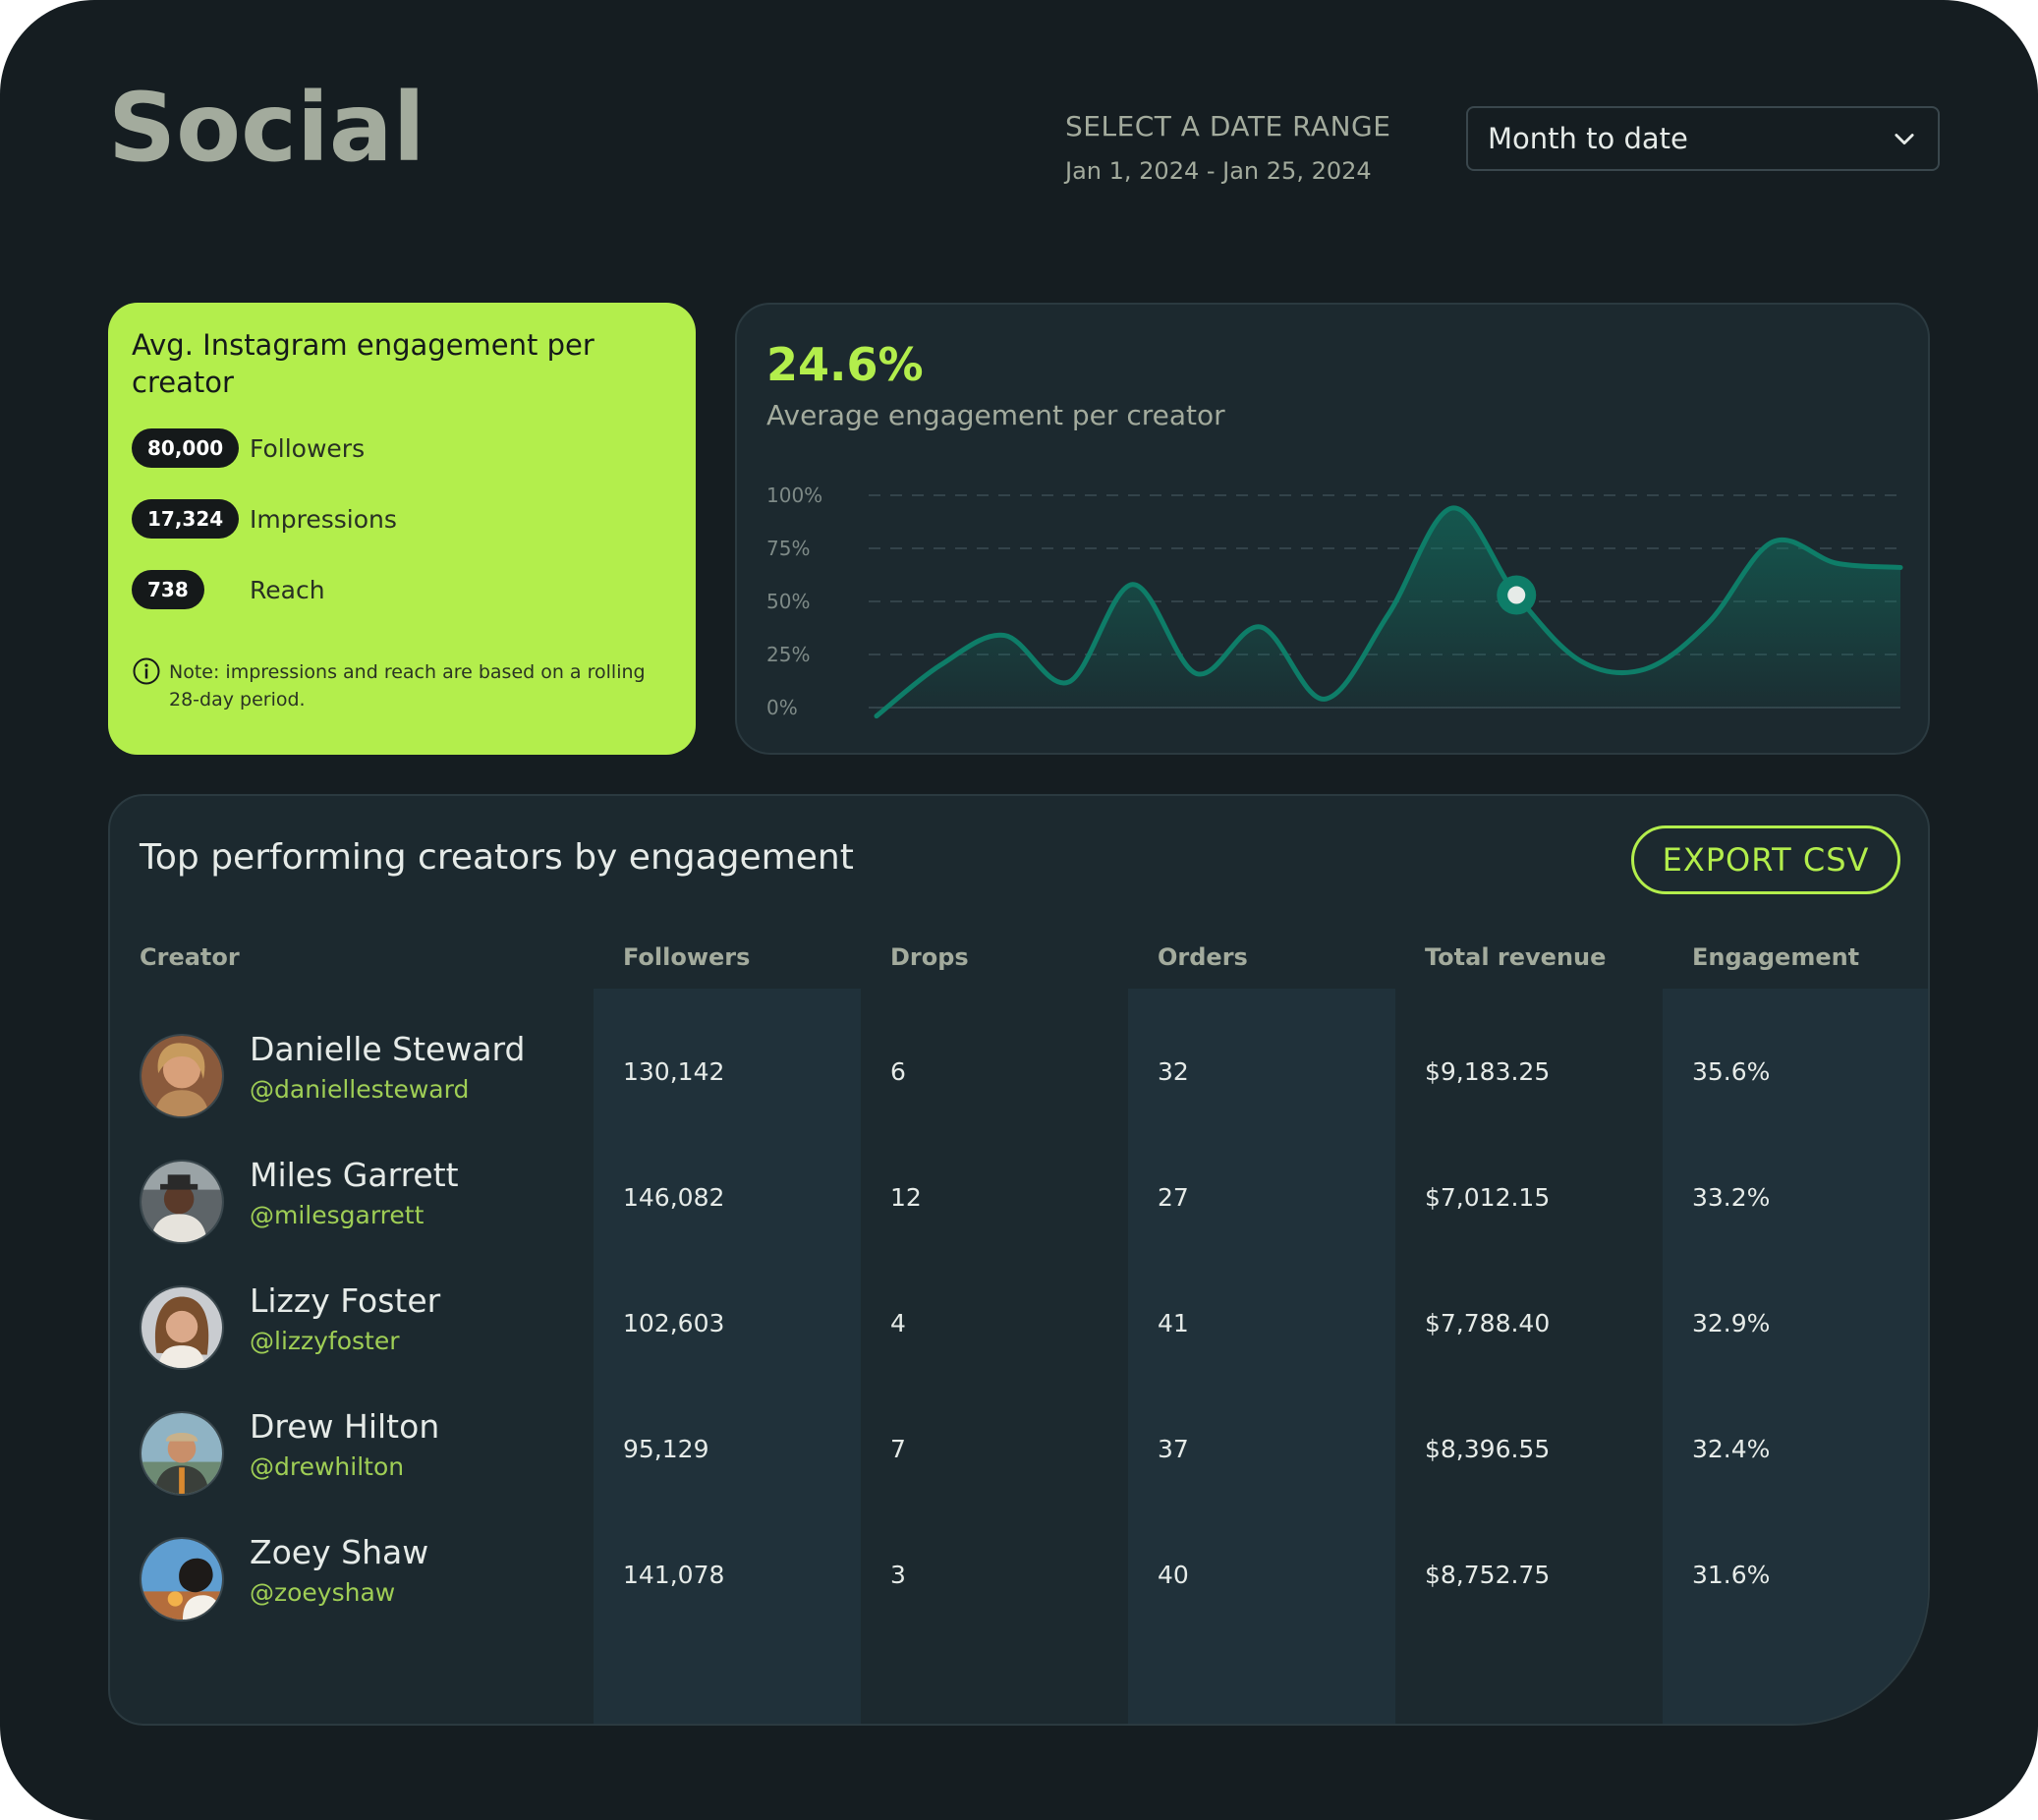 This screenshot has width=2038, height=1820. What do you see at coordinates (674, 1071) in the screenshot?
I see `cell-followers: 130,142` at bounding box center [674, 1071].